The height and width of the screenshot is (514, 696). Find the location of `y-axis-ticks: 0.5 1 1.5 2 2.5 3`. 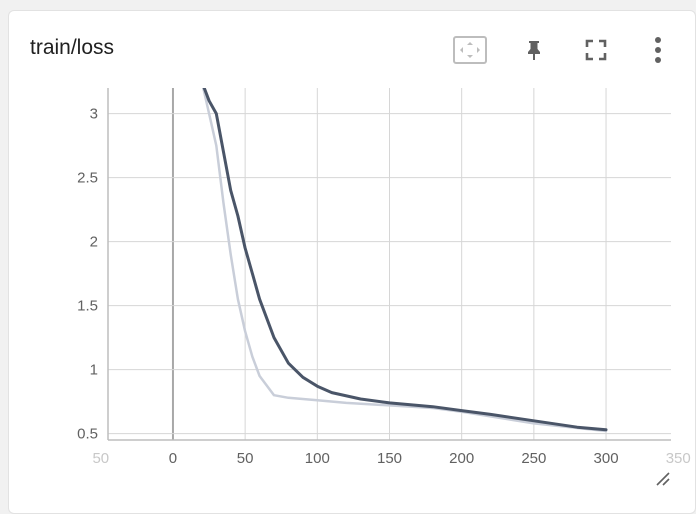

y-axis-ticks: 0.5 1 1.5 2 2.5 3 is located at coordinates (87, 274).